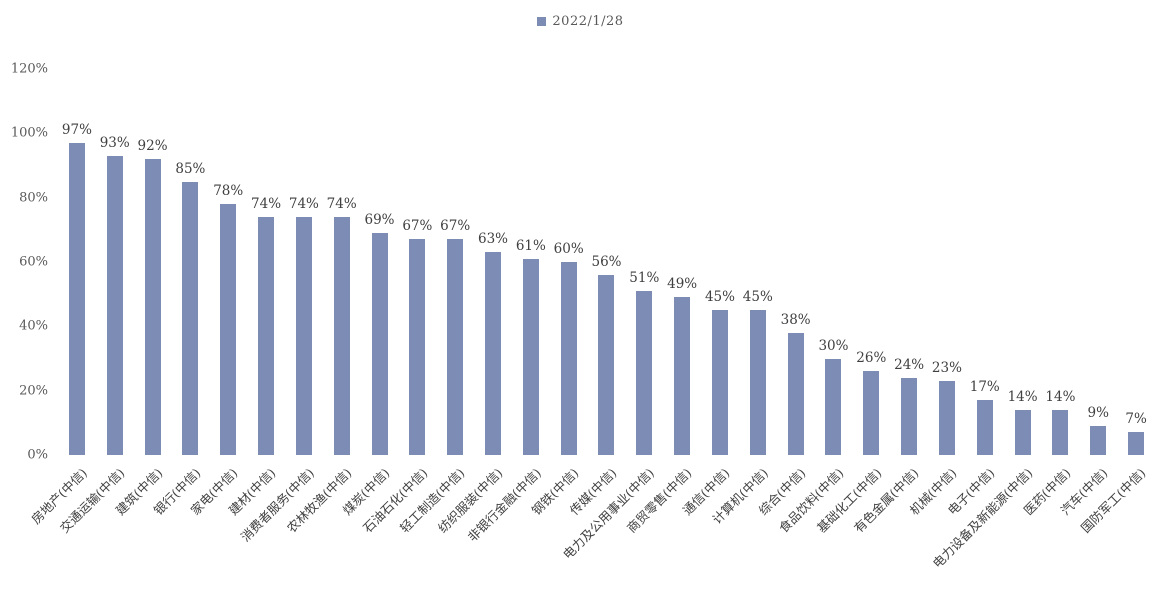 This screenshot has width=1161, height=606. I want to click on bar-value-label: 97%, so click(76, 129).